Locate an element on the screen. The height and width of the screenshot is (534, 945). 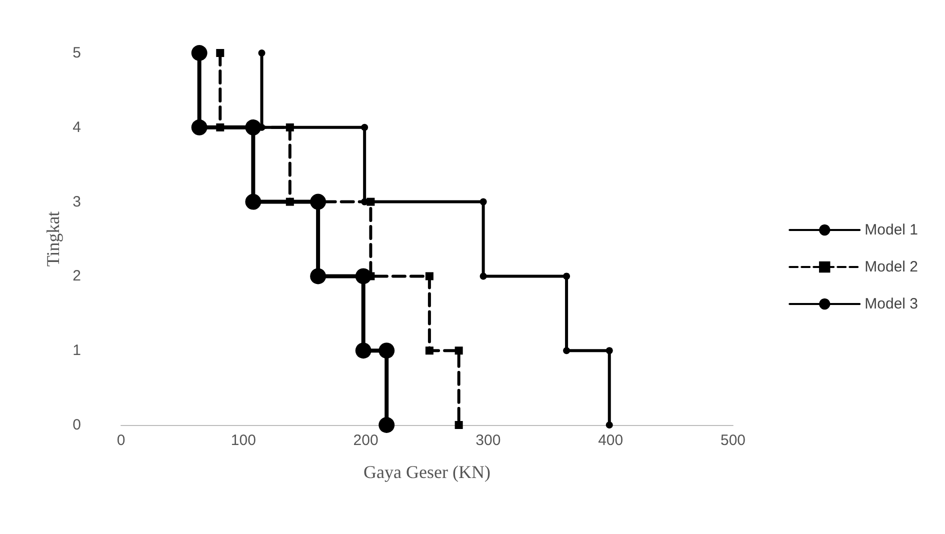
y-tick-label: 5 is located at coordinates (76, 53).